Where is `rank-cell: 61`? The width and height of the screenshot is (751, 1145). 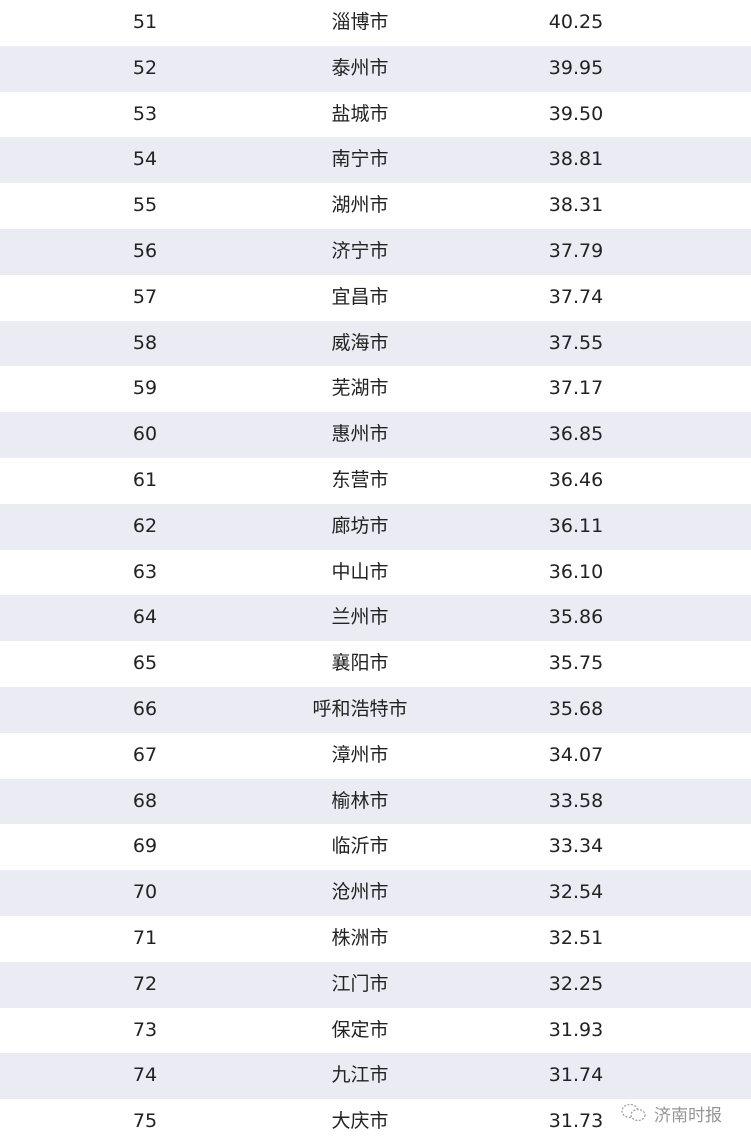 rank-cell: 61 is located at coordinates (145, 480).